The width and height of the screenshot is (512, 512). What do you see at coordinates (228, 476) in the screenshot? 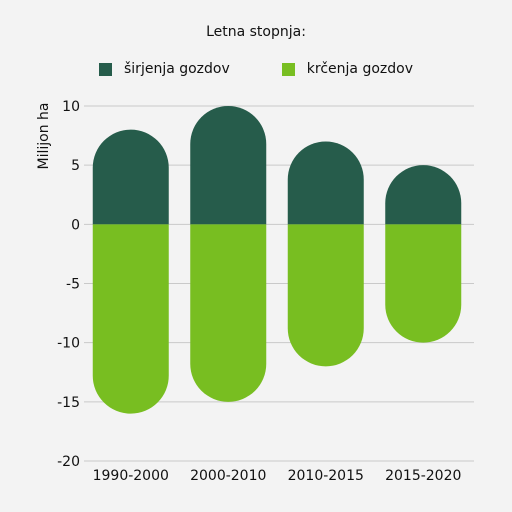
I see `x-tick-label: 2000-2010` at bounding box center [228, 476].